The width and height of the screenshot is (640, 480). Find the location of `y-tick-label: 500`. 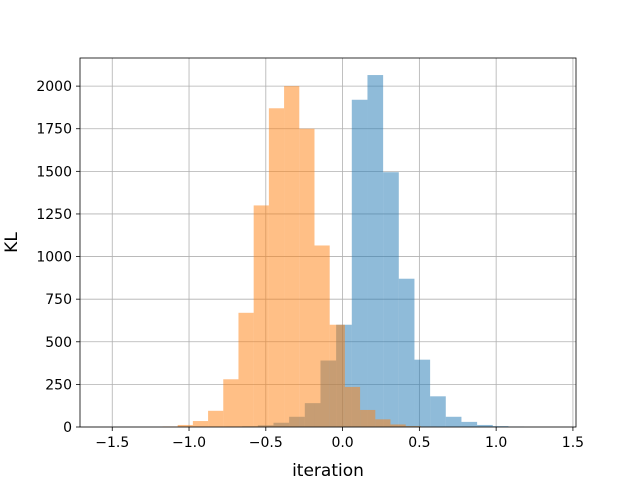

y-tick-label: 500 is located at coordinates (58, 343).